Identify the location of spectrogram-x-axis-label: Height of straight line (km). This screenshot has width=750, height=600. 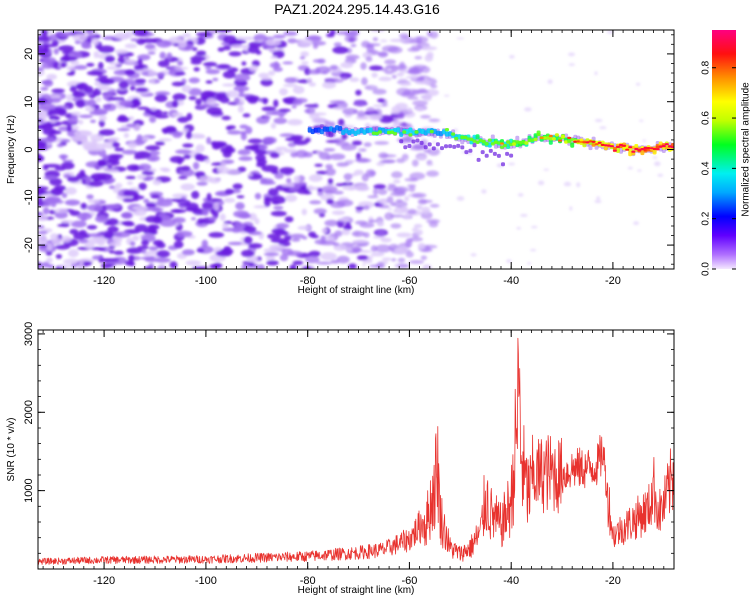
(356, 290).